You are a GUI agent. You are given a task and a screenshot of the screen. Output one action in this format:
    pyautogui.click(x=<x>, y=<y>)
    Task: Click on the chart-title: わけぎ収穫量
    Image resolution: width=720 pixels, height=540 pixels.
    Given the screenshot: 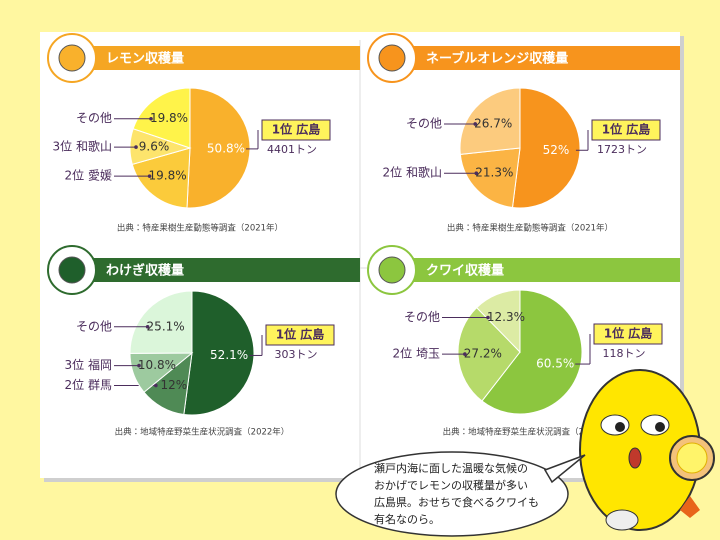 What is the action you would take?
    pyautogui.click(x=145, y=271)
    